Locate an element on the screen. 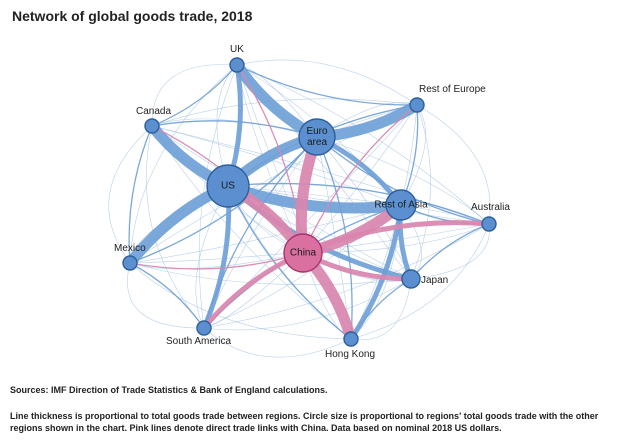 Image resolution: width=640 pixels, height=446 pixels. trade-link-china-rest-of-europe is located at coordinates (360, 179).